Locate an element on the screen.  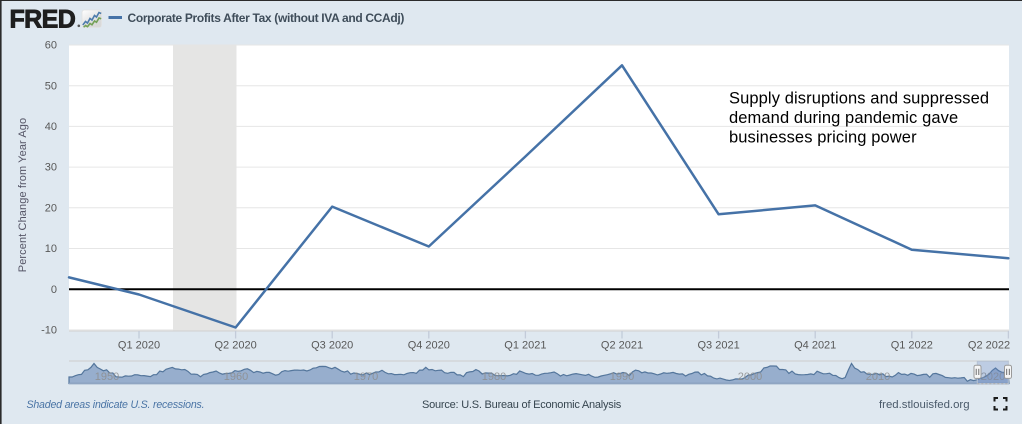
svg-text: Q3 2021 is located at coordinates (718, 345).